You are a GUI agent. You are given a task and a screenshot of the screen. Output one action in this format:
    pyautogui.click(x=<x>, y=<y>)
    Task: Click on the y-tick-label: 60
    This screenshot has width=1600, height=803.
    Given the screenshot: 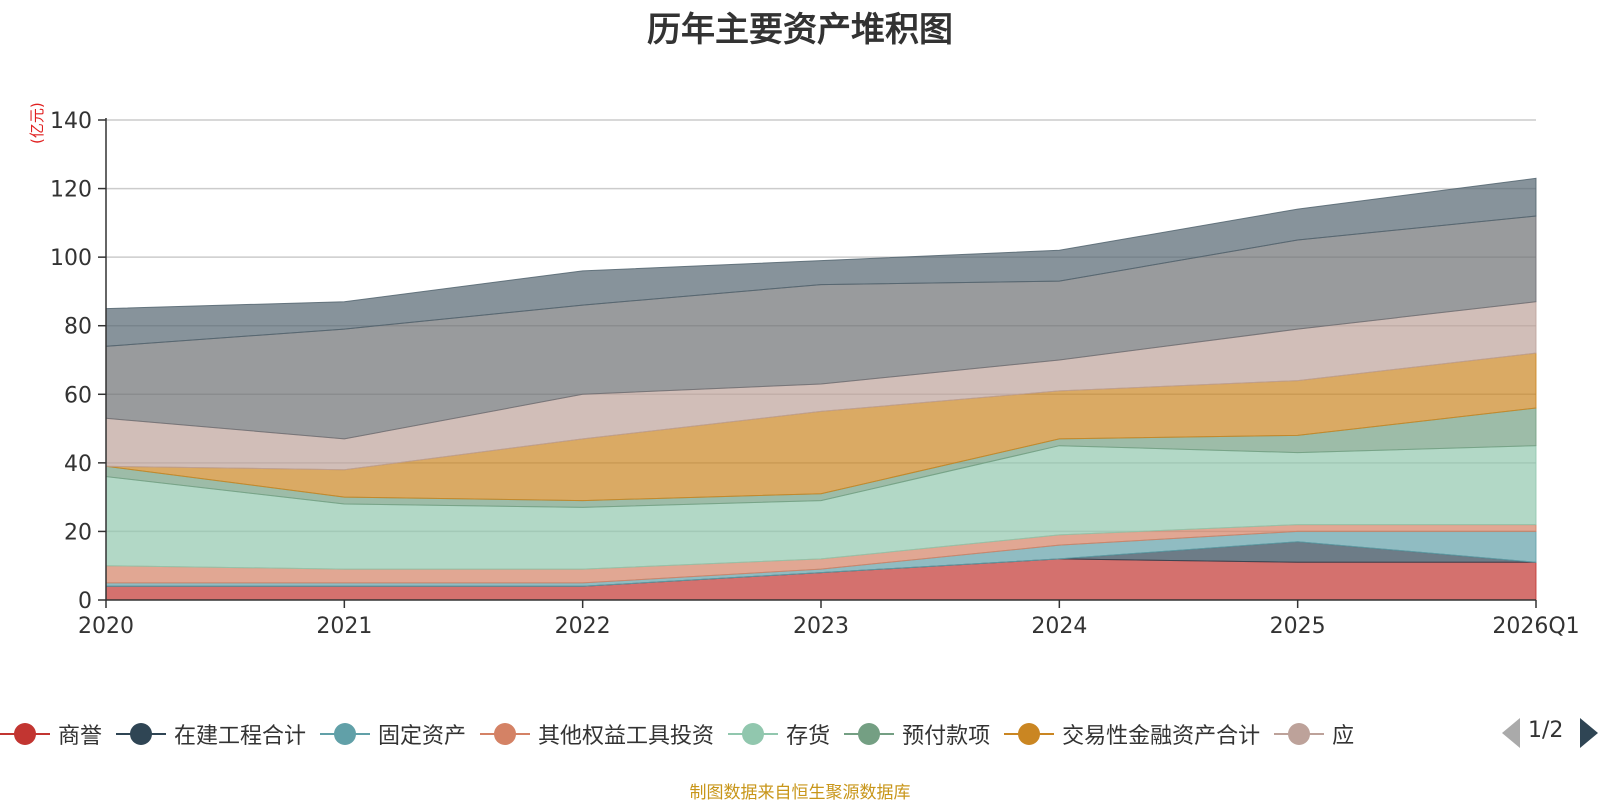 What is the action you would take?
    pyautogui.click(x=78, y=395)
    